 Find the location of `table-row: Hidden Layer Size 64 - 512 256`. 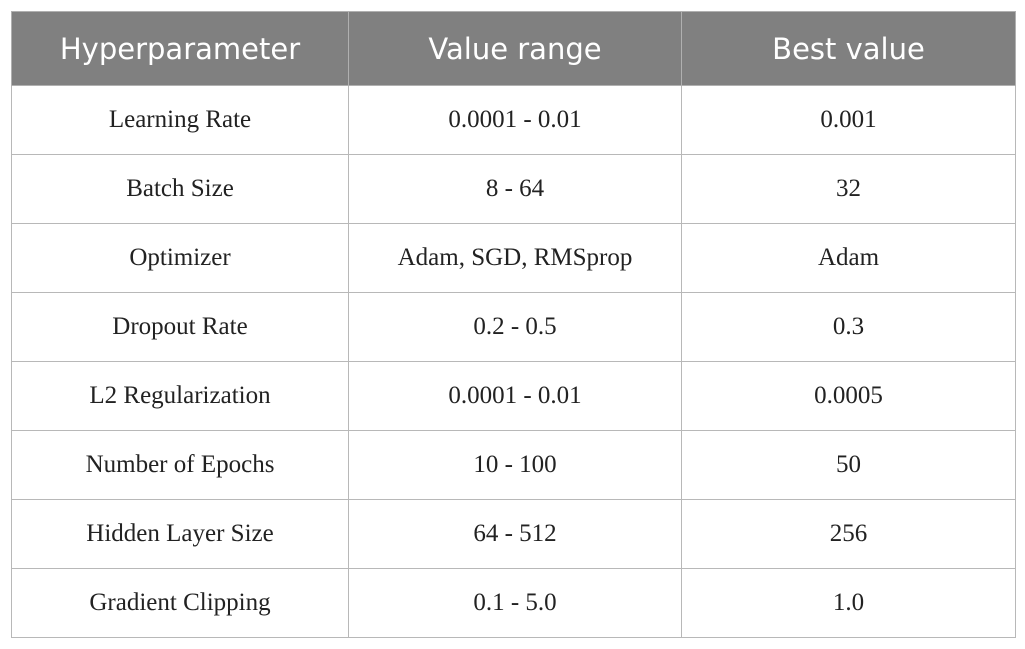

table-row: Hidden Layer Size 64 - 512 256 is located at coordinates (513, 534).